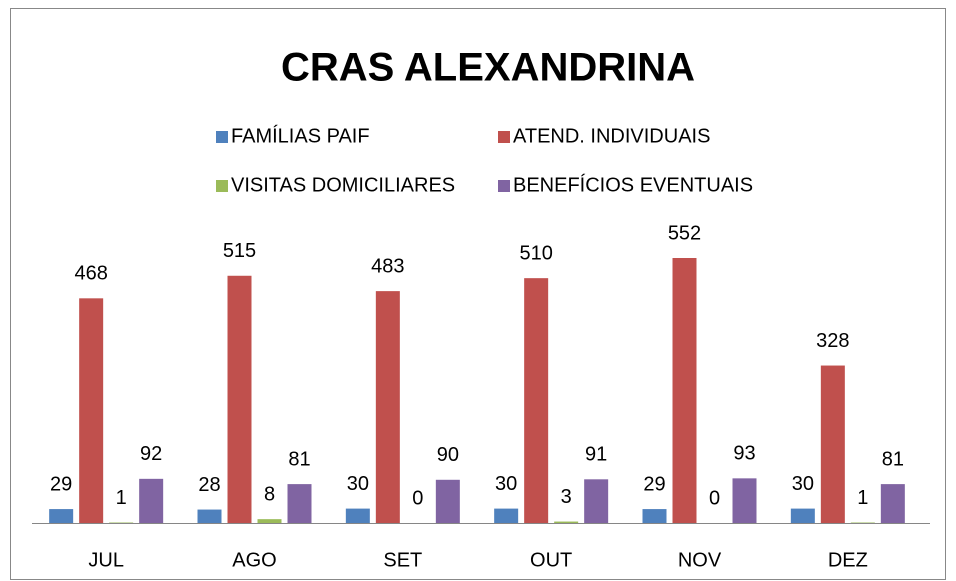 The width and height of the screenshot is (956, 581). I want to click on x-tick-label: OUT, so click(551, 560).